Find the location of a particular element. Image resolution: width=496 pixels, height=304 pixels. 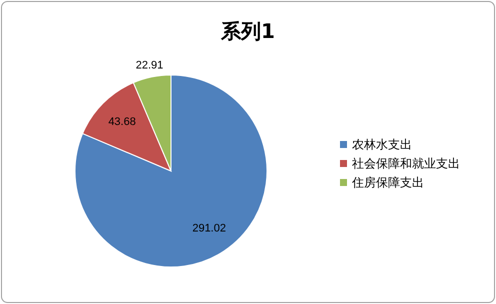

data-label: 291.02 is located at coordinates (209, 228).